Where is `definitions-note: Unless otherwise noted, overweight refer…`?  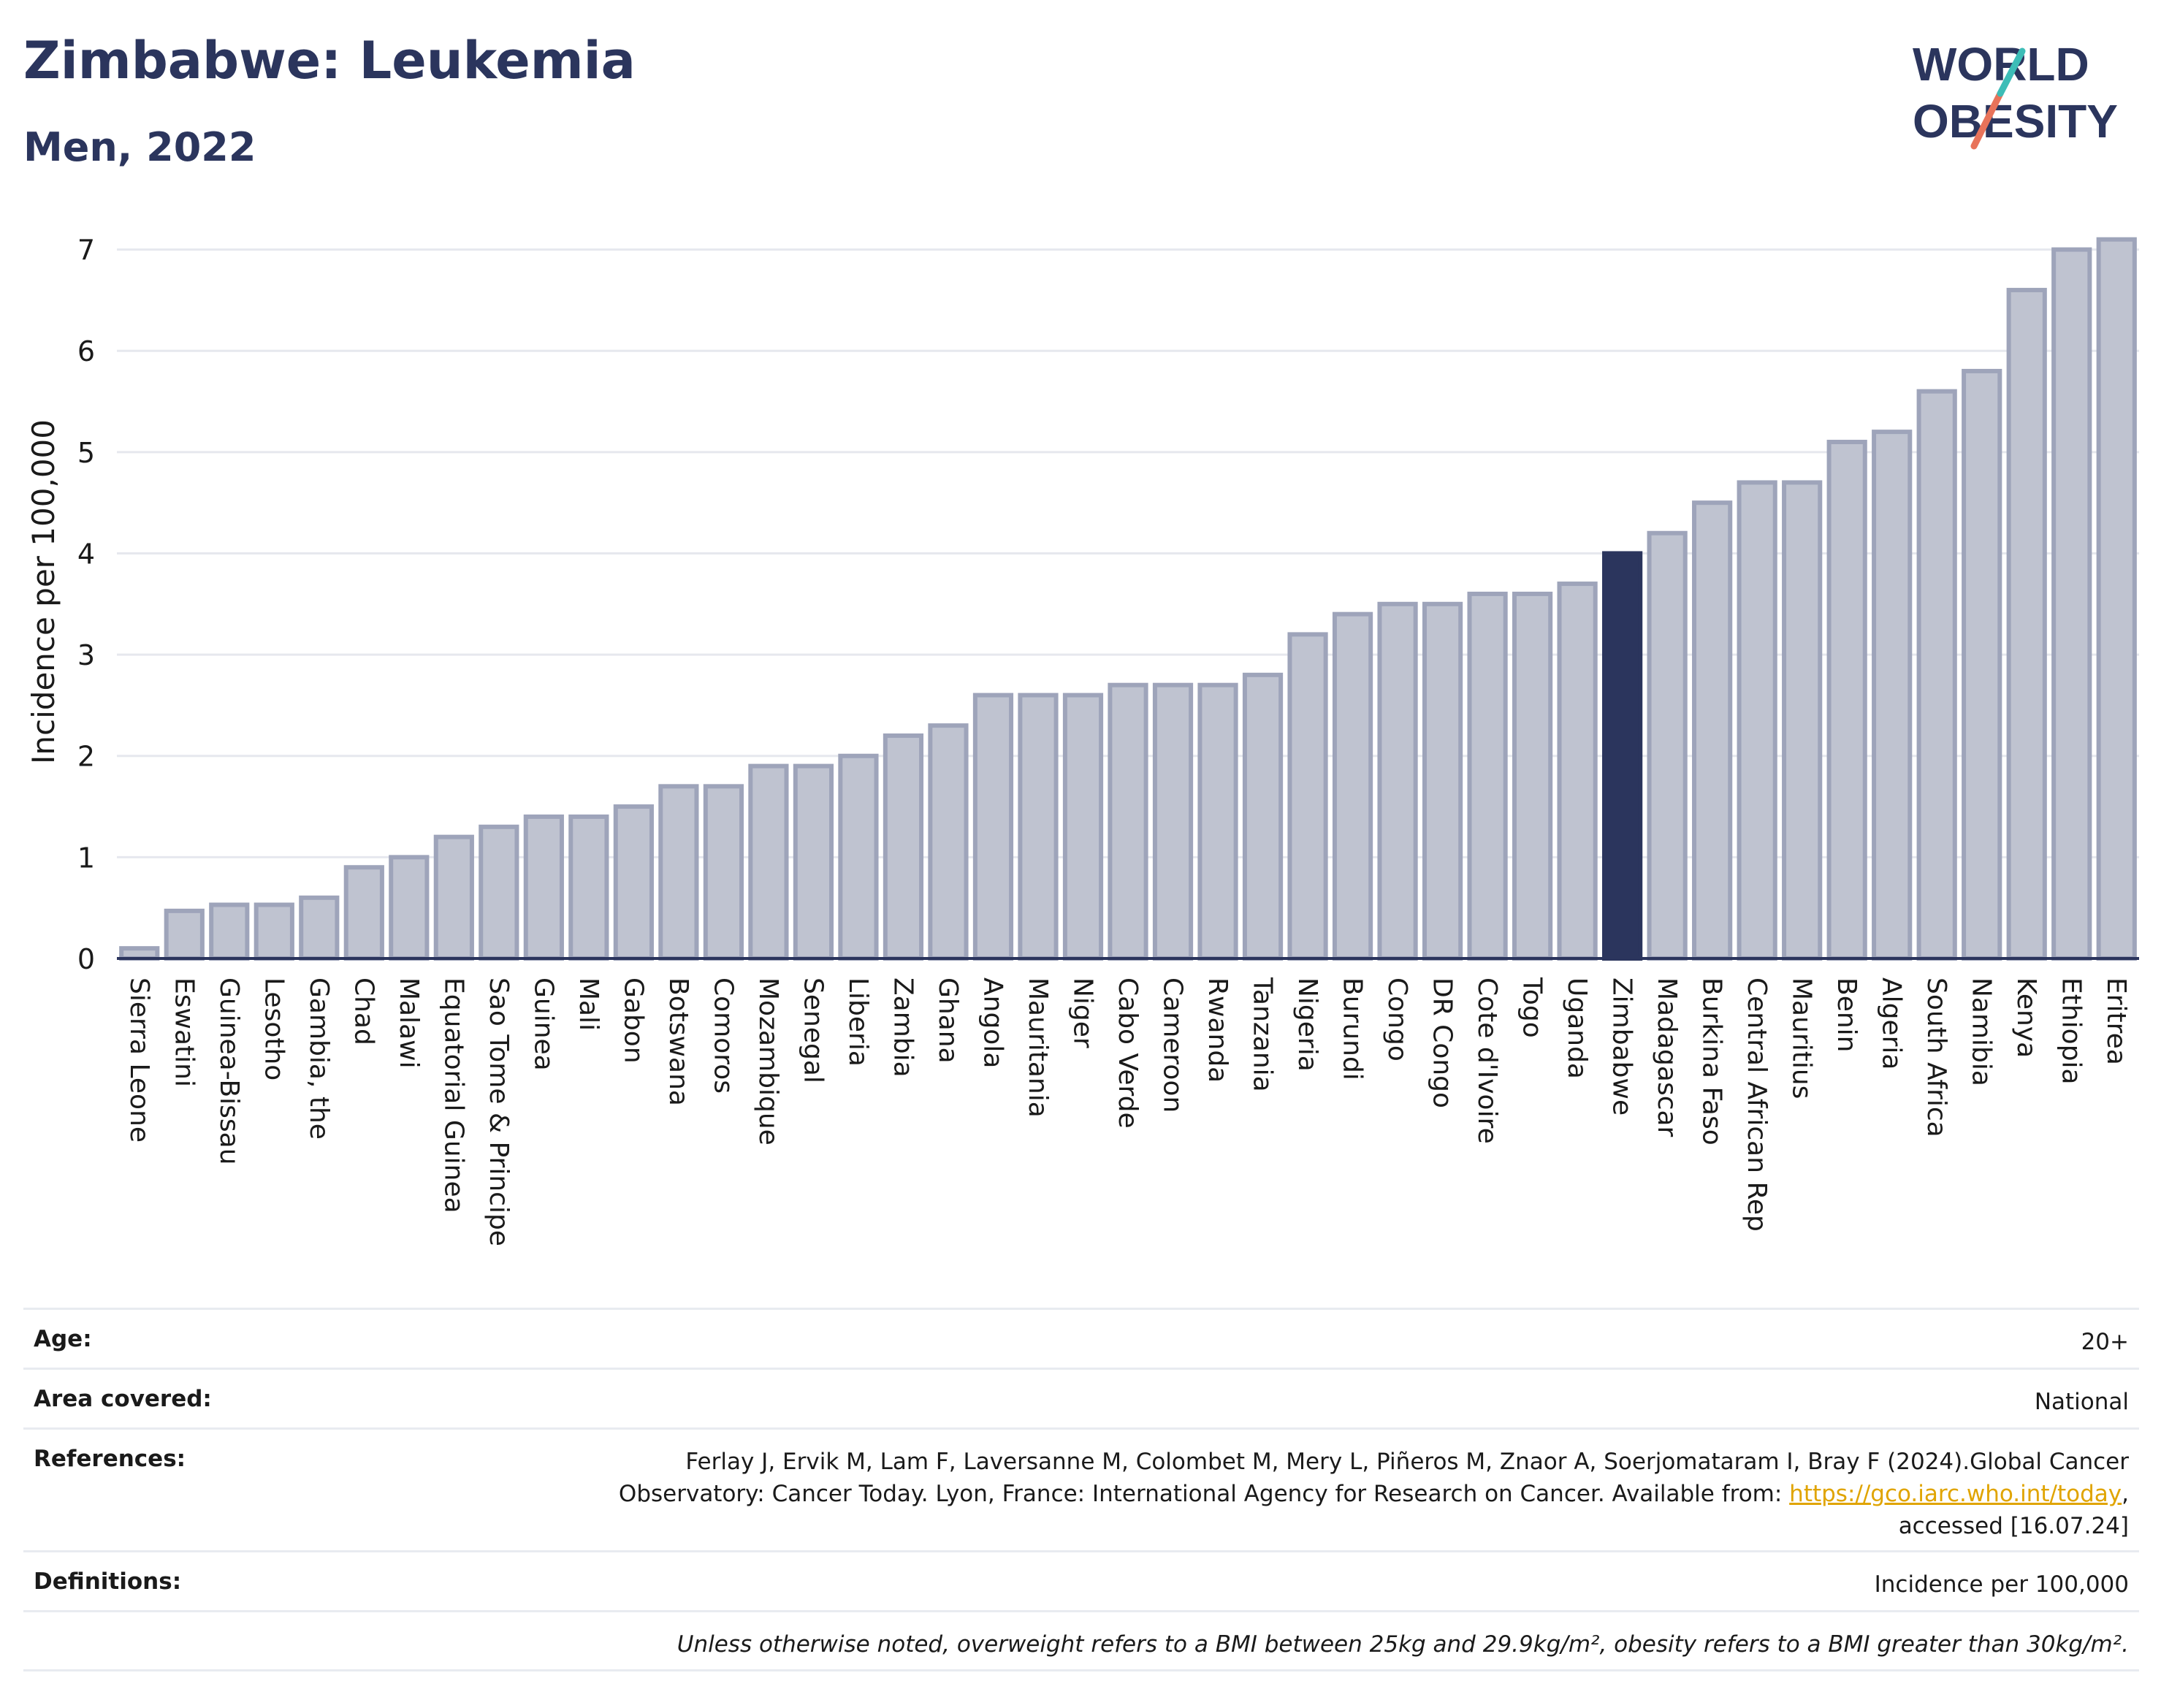
definitions-note: Unless otherwise noted, overweight refer… is located at coordinates (1402, 1645).